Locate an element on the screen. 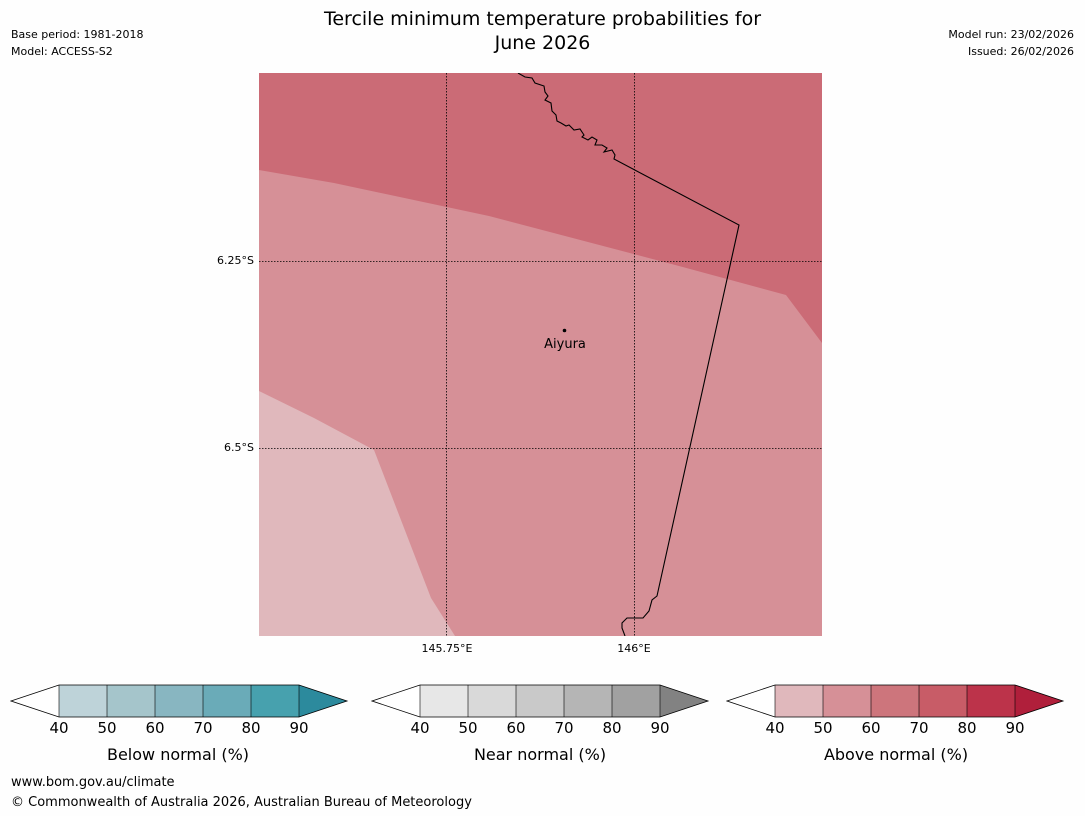 This screenshot has width=1085, height=816. legend-title-near: Near normal (%) is located at coordinates (540, 754).